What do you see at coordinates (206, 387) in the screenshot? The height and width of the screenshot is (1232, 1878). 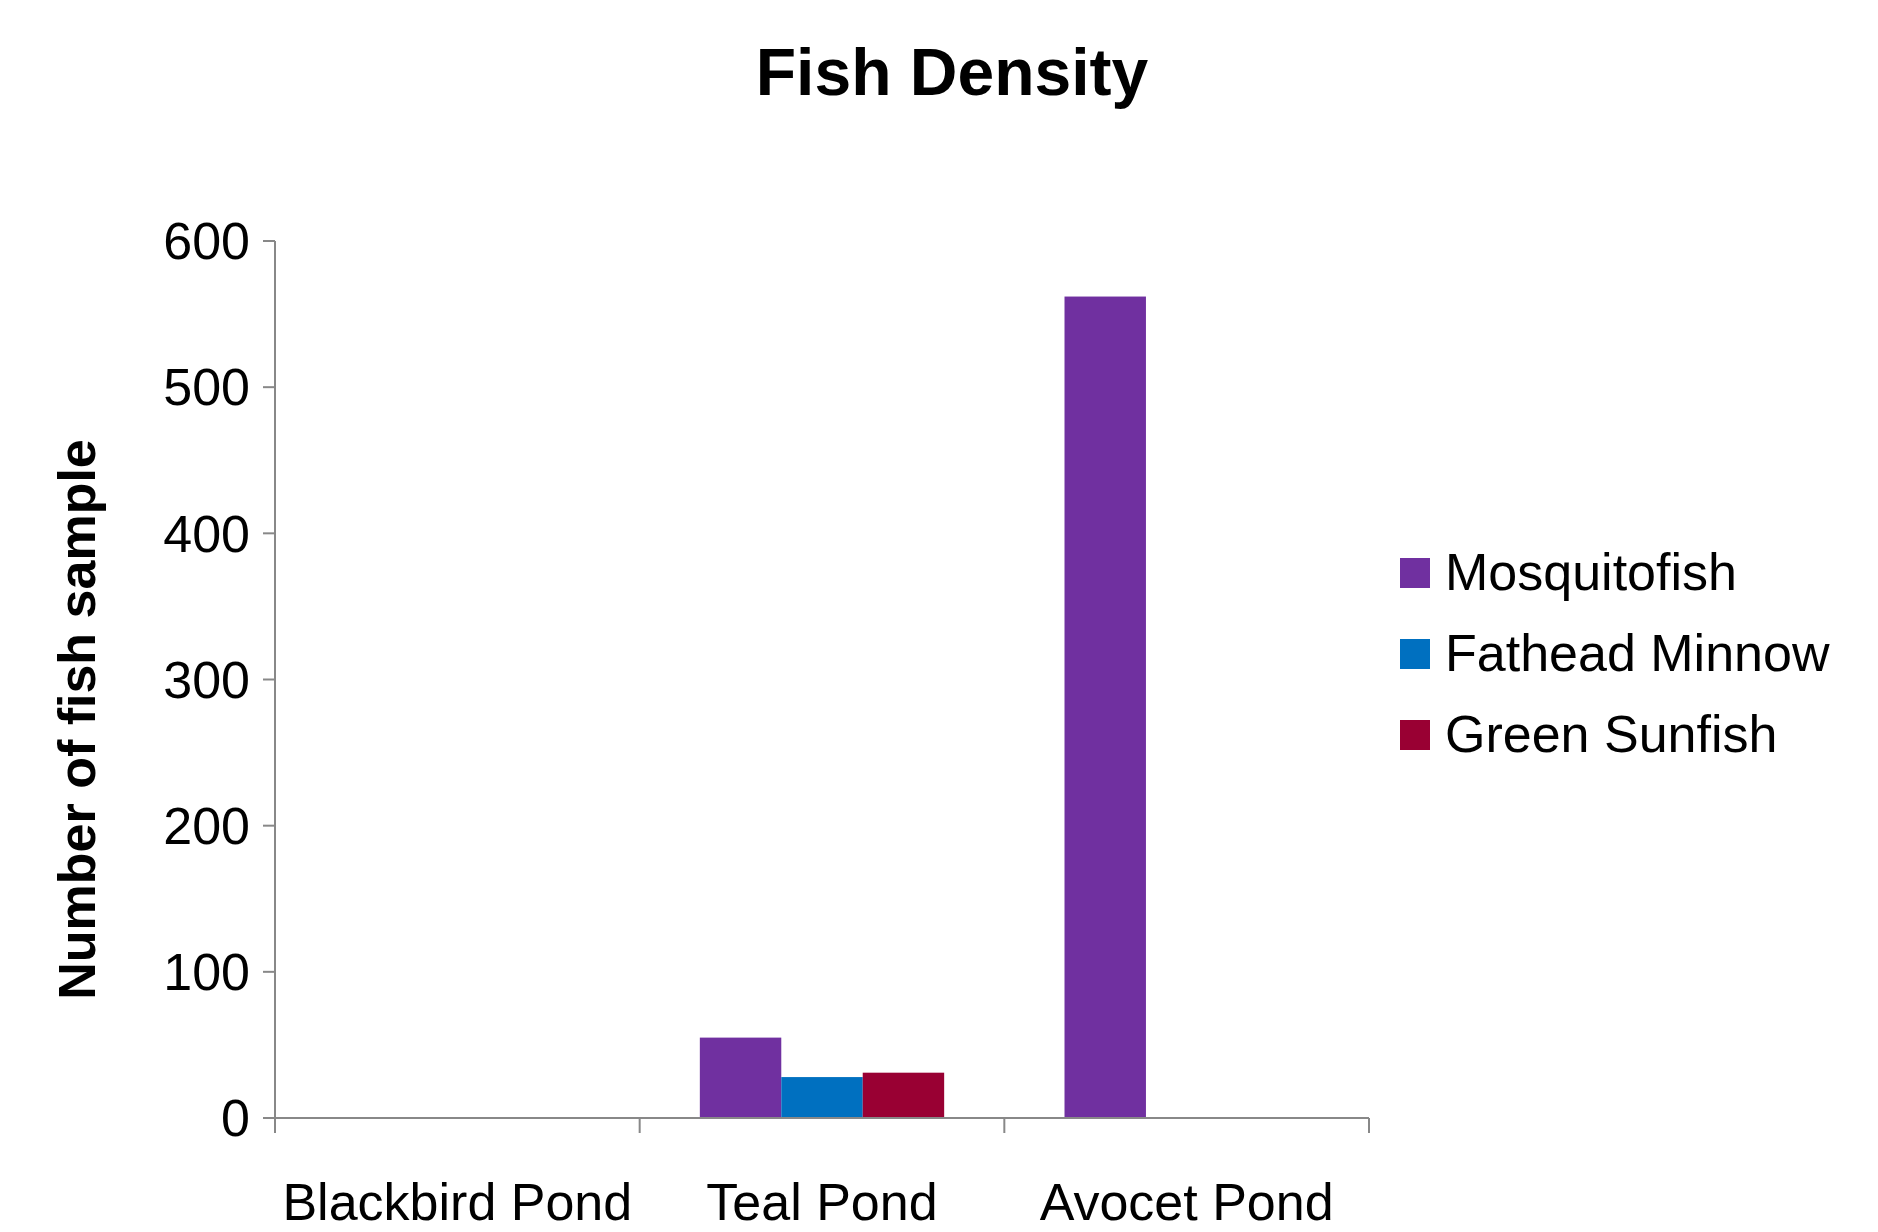 I see `y-tick-label: 500` at bounding box center [206, 387].